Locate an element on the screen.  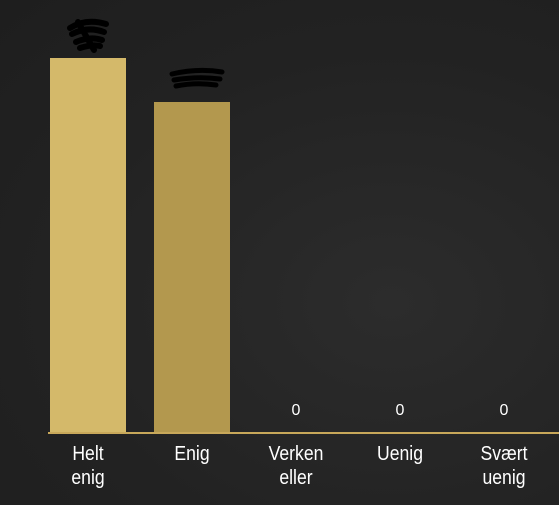
x-tick-label: Helt enig is located at coordinates (88, 466).